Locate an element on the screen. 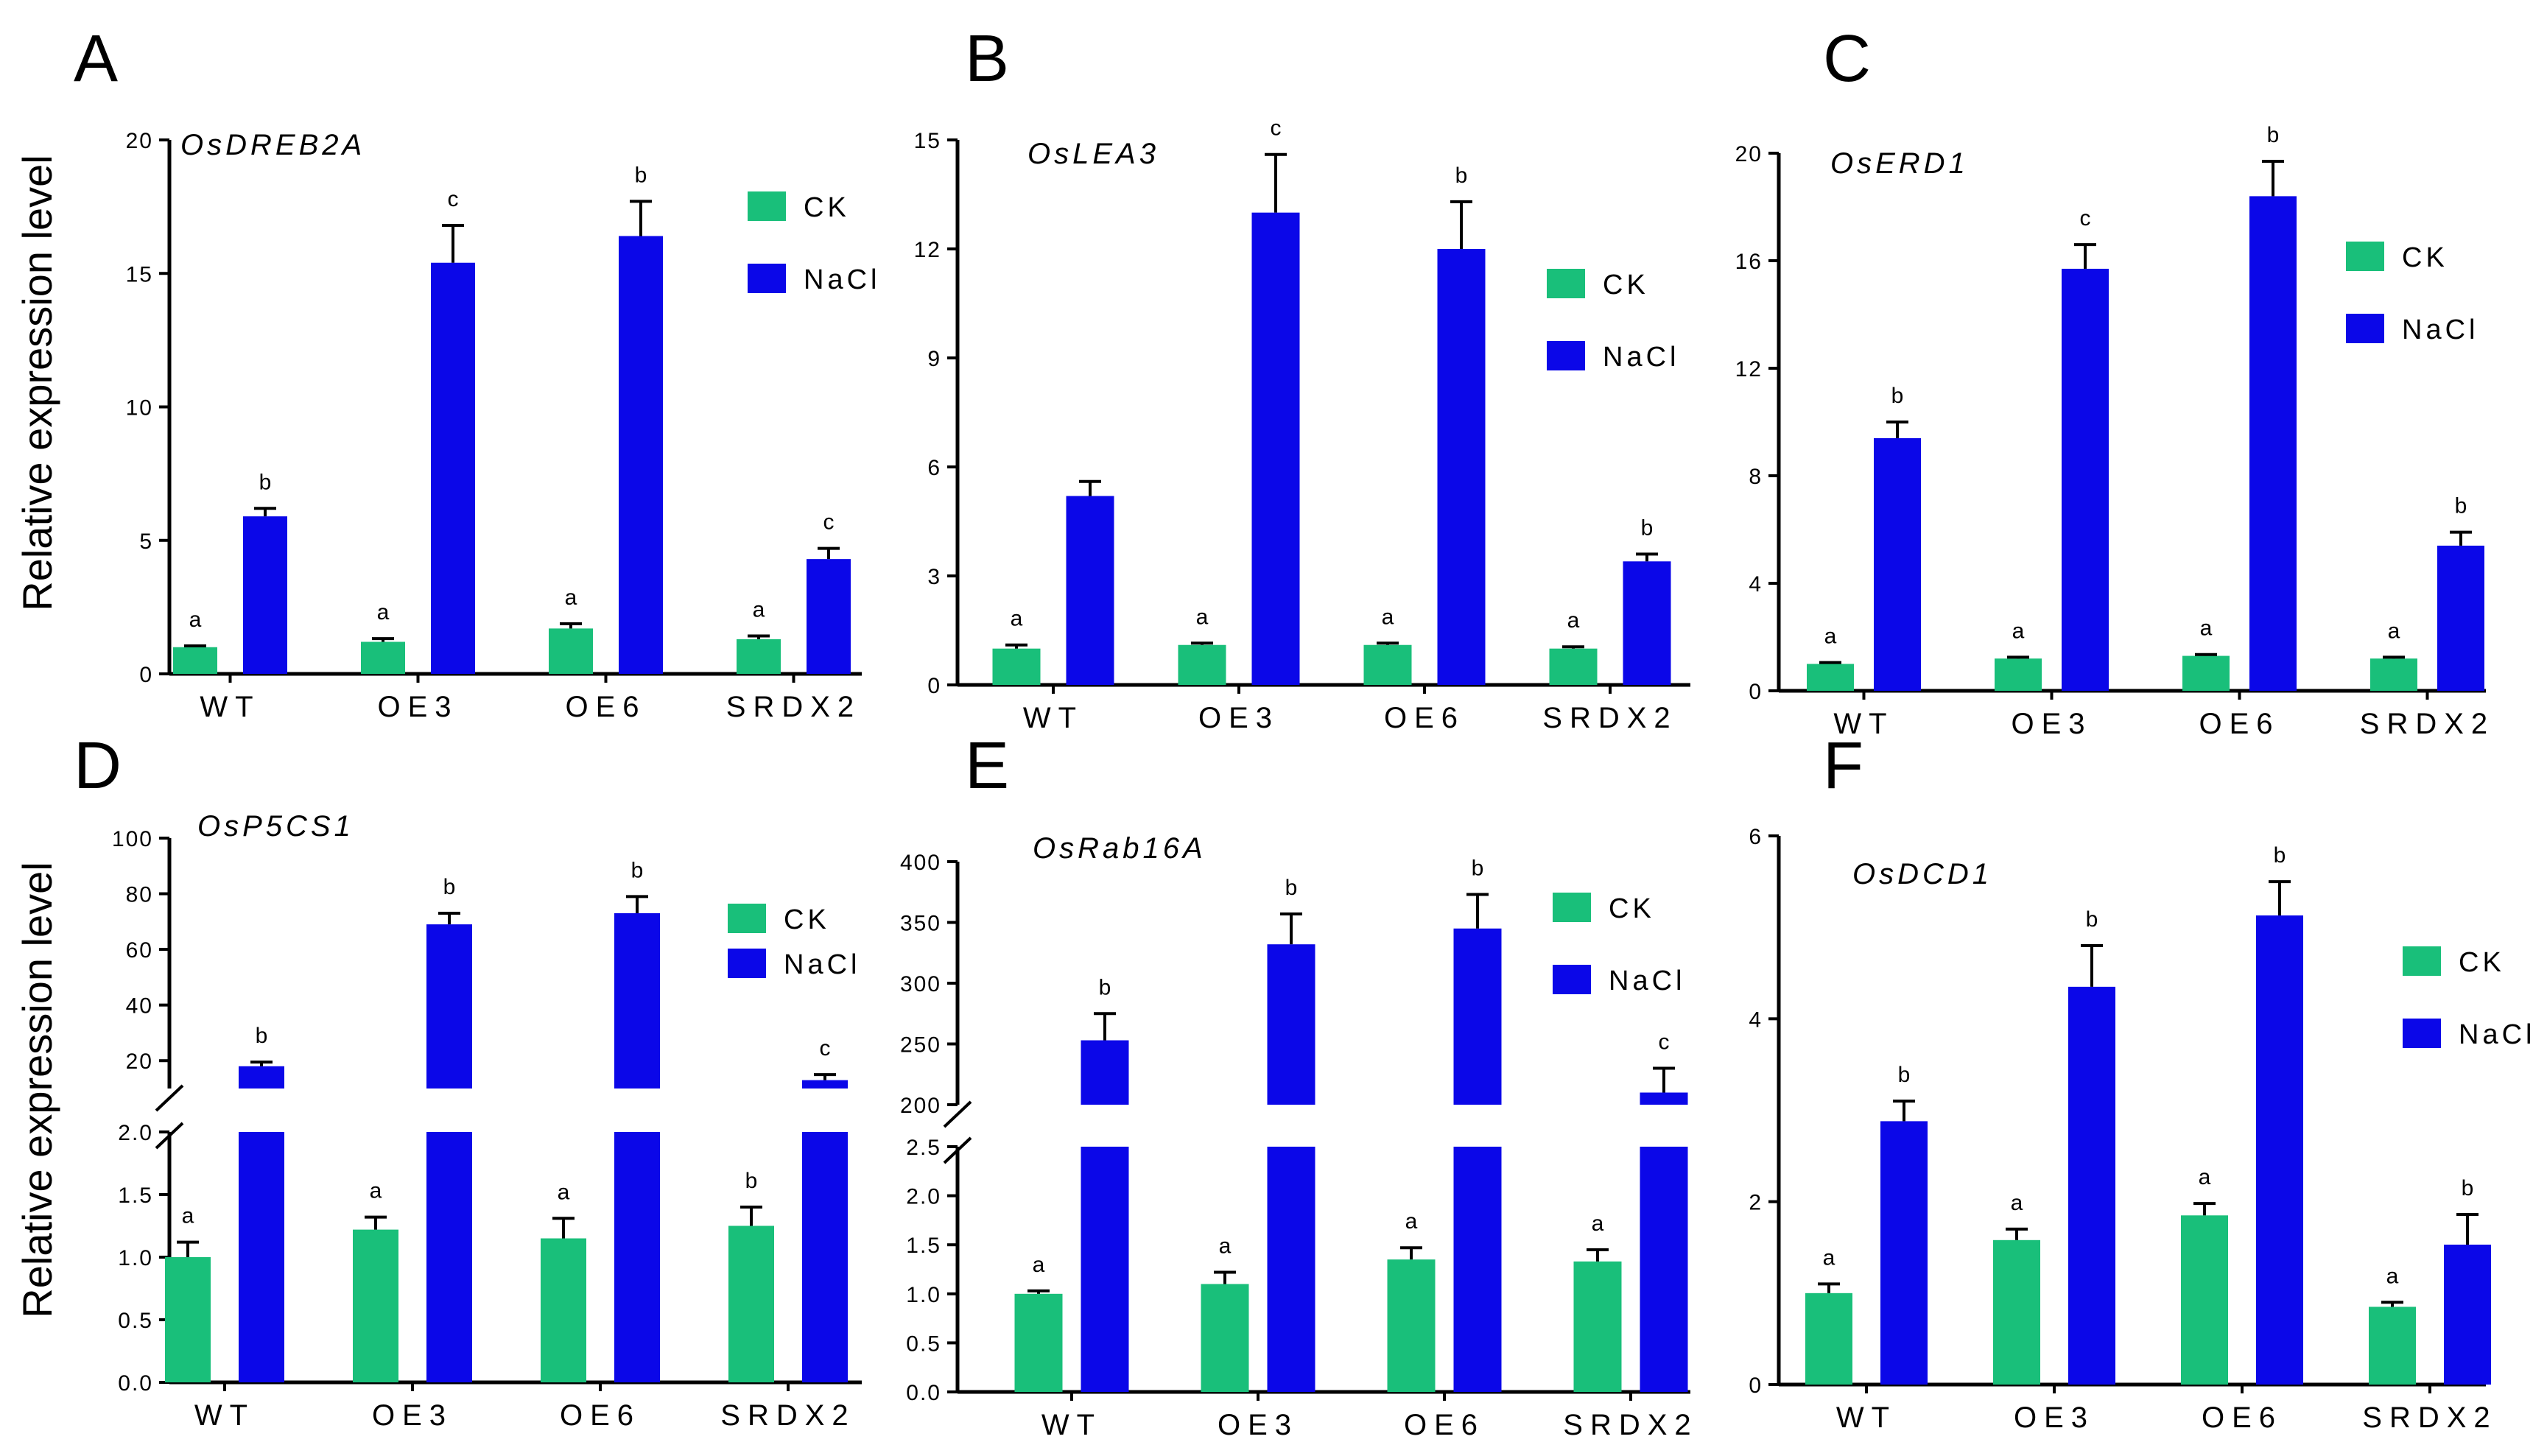  panel-a-label: A is located at coordinates (96, 59).